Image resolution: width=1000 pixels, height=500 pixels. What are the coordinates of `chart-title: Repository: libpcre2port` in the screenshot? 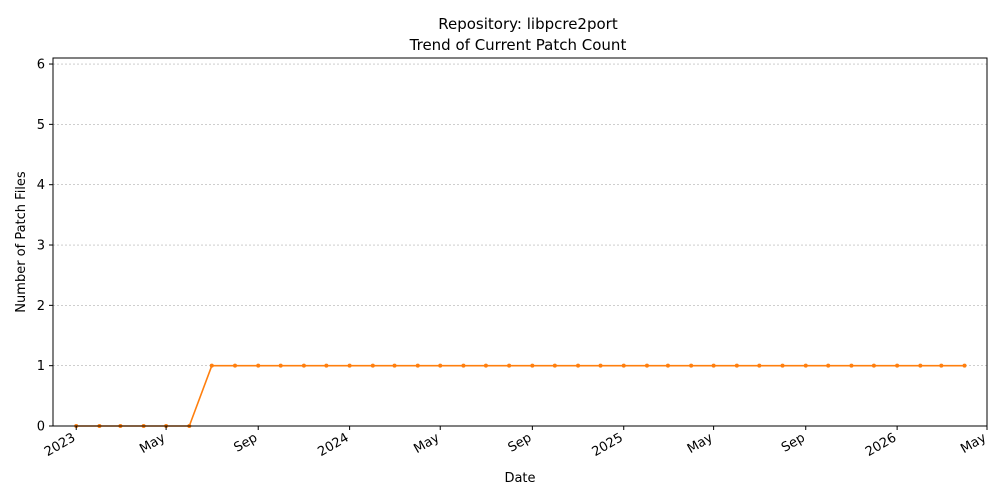 It's located at (528, 24).